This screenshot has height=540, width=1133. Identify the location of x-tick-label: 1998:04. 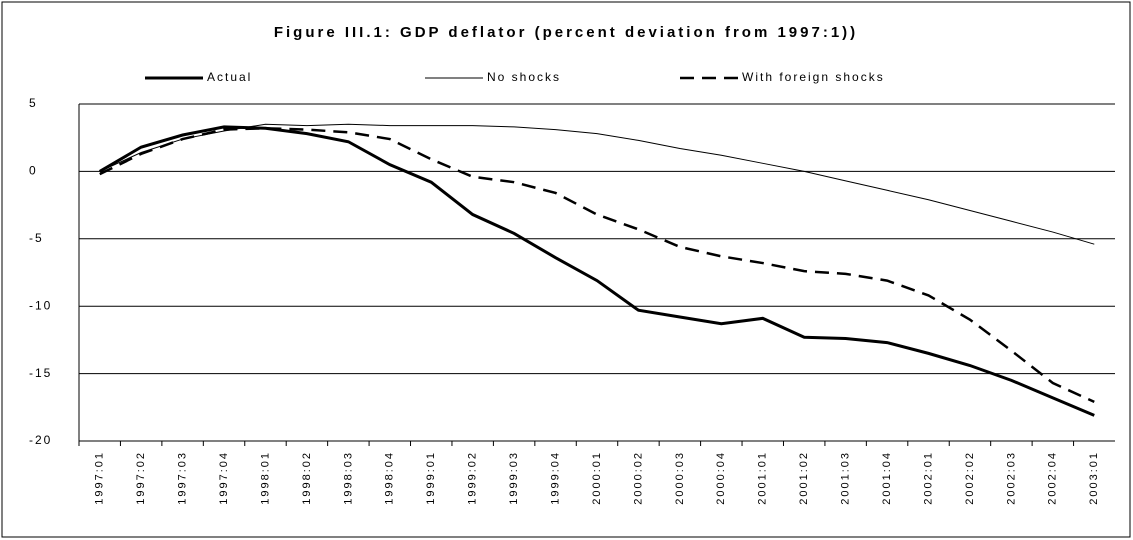
(390, 478).